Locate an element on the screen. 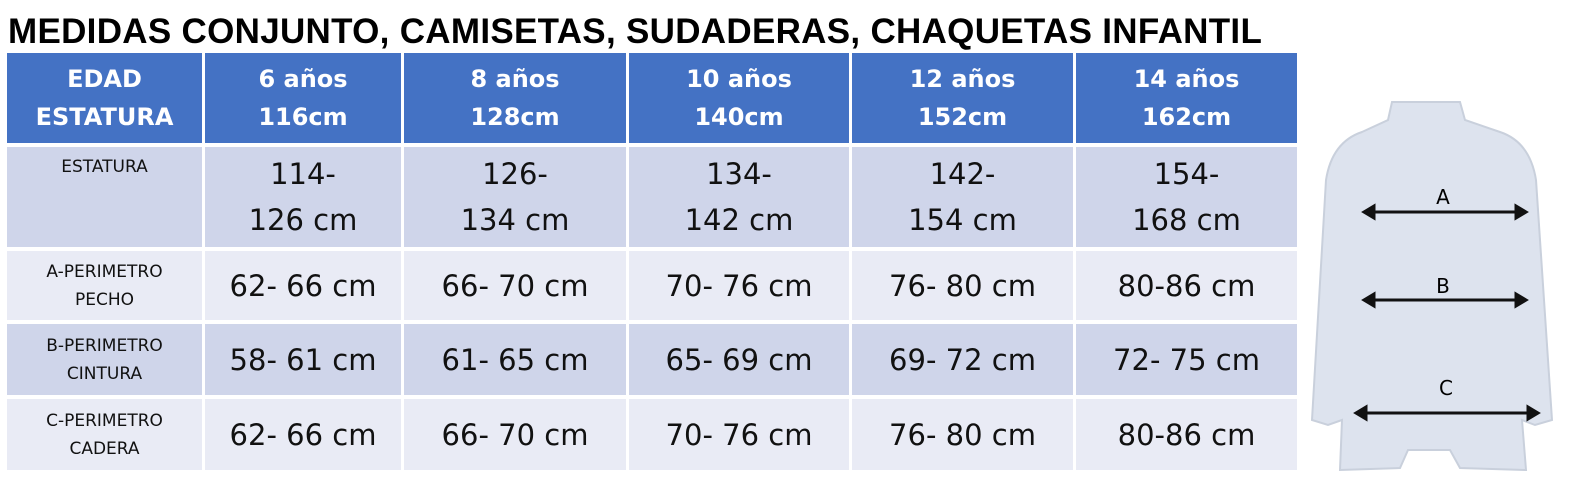  measure-label: B is located at coordinates (1443, 286).